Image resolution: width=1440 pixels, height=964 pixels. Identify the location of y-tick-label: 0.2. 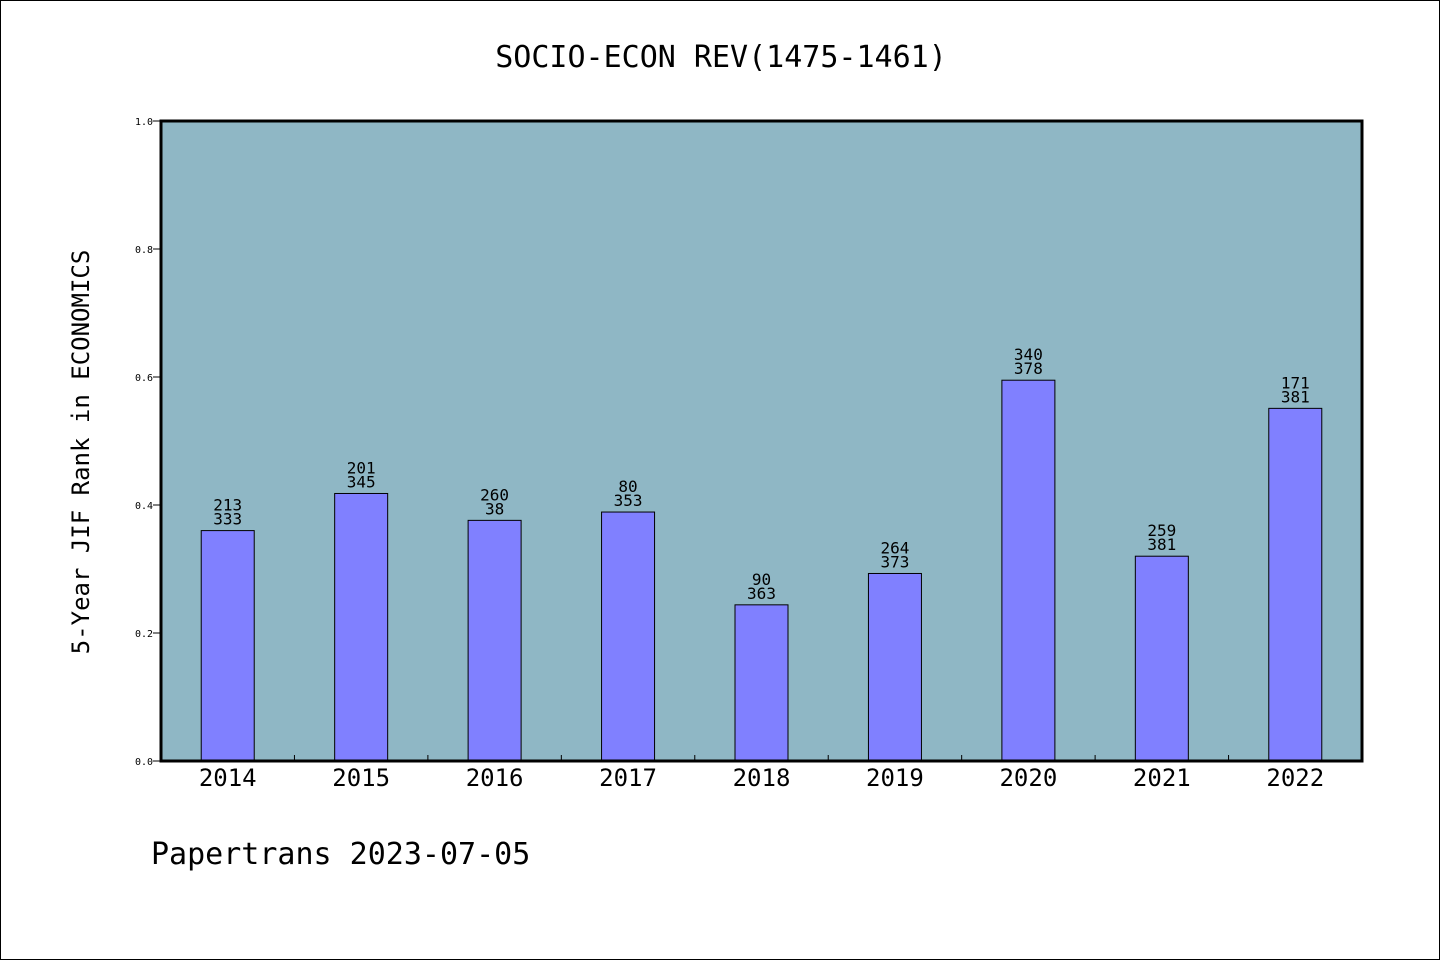
(144, 634).